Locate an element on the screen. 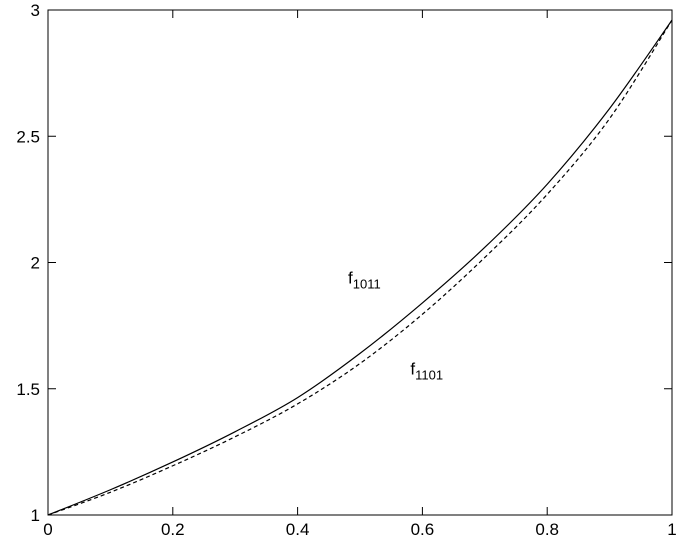 The width and height of the screenshot is (680, 550). y-tick-label: 3 is located at coordinates (35, 10).